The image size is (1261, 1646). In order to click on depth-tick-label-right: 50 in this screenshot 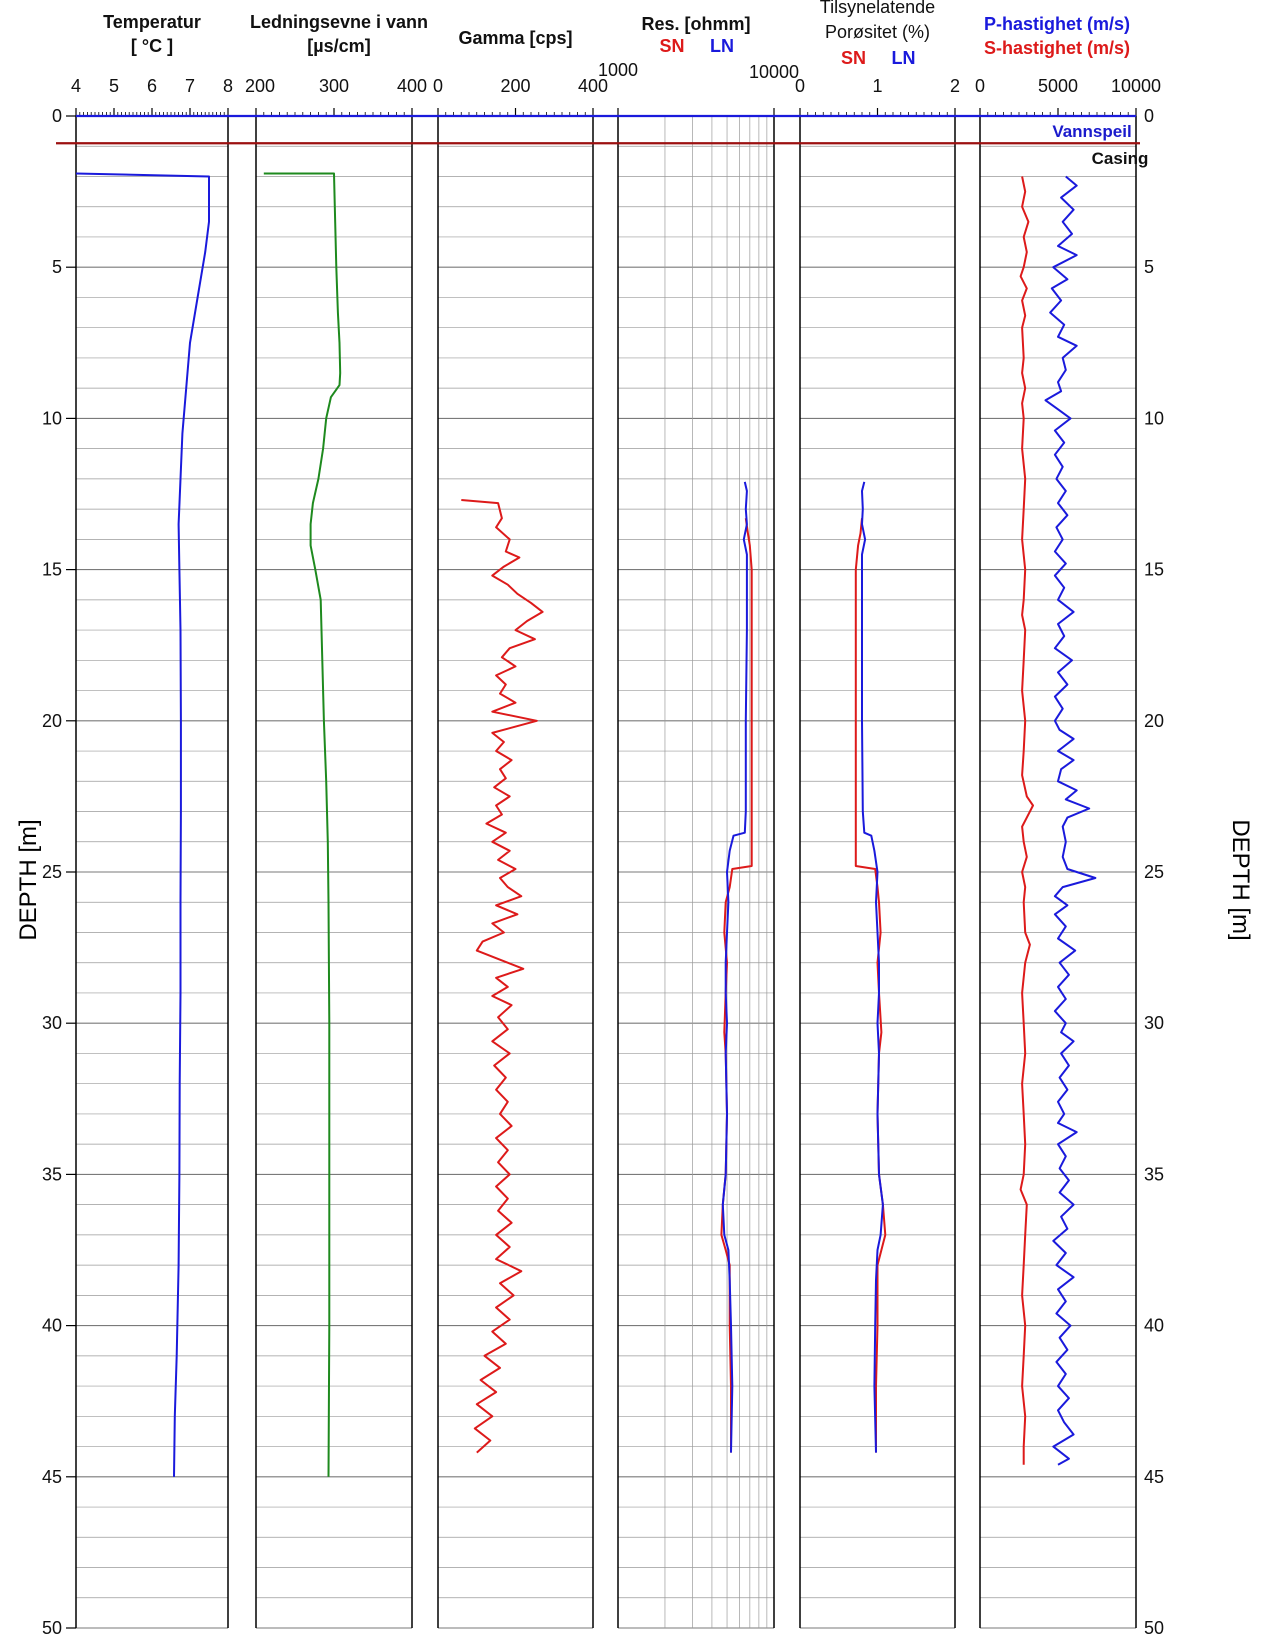, I will do `click(1154, 1628)`.